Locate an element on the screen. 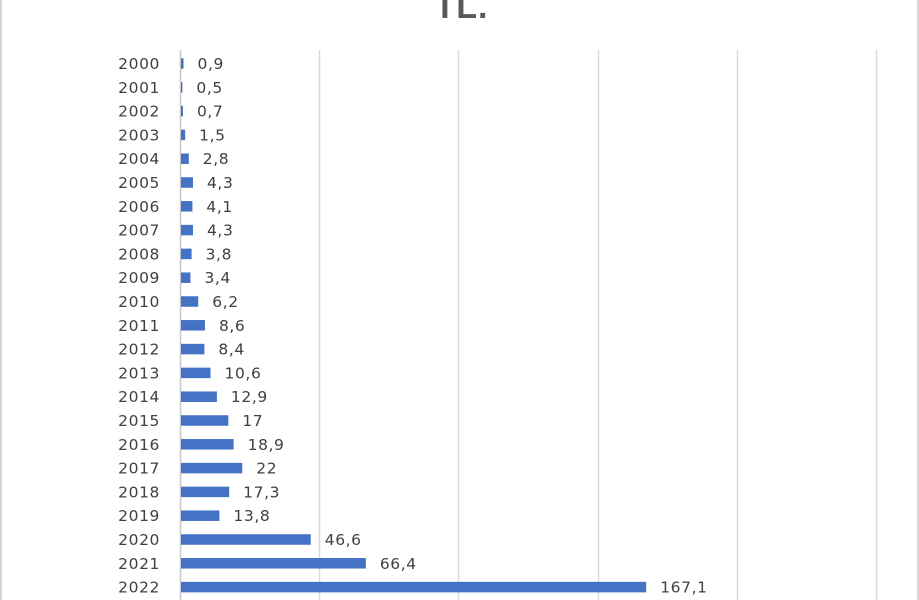 This screenshot has width=919, height=600. category-label: 2005 is located at coordinates (139, 183).